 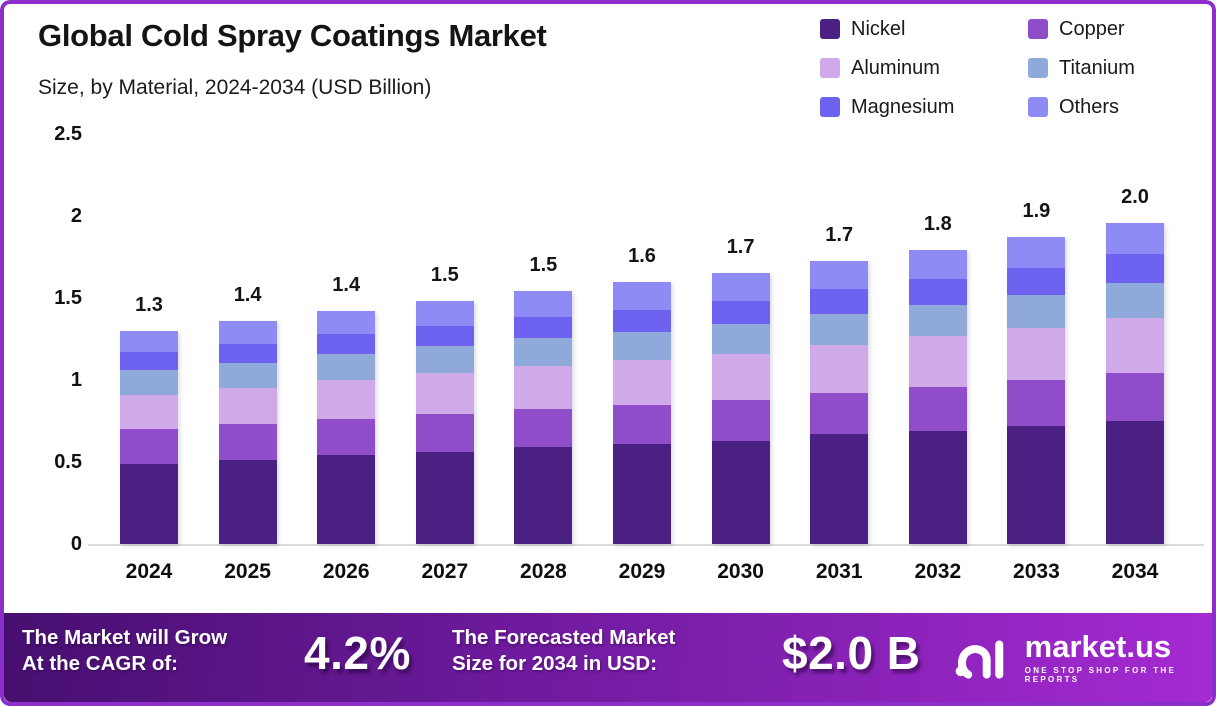 What do you see at coordinates (346, 323) in the screenshot?
I see `bar-segment-2026-others` at bounding box center [346, 323].